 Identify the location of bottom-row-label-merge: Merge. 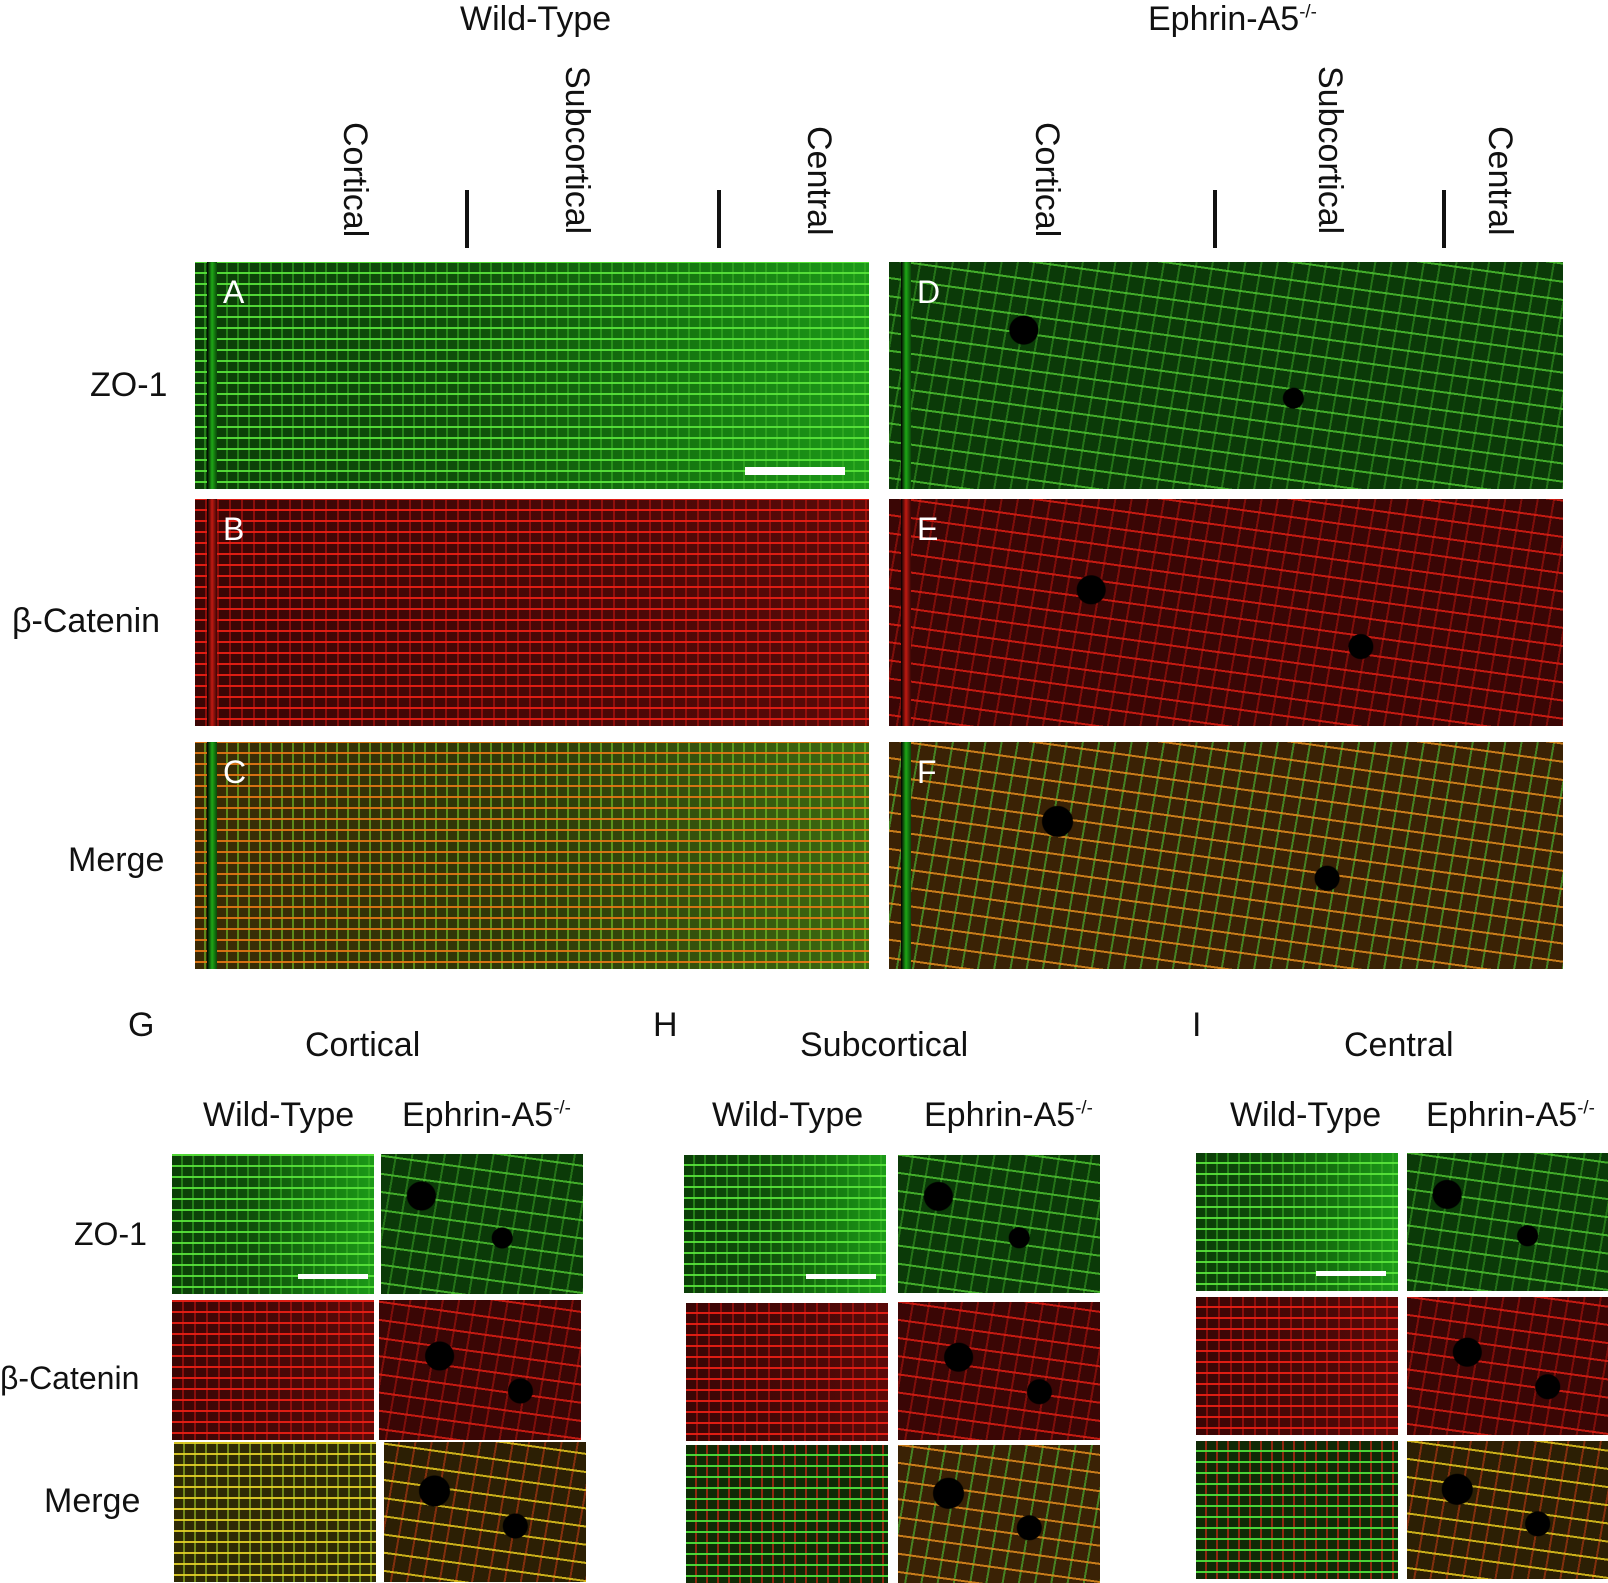
(92, 1501).